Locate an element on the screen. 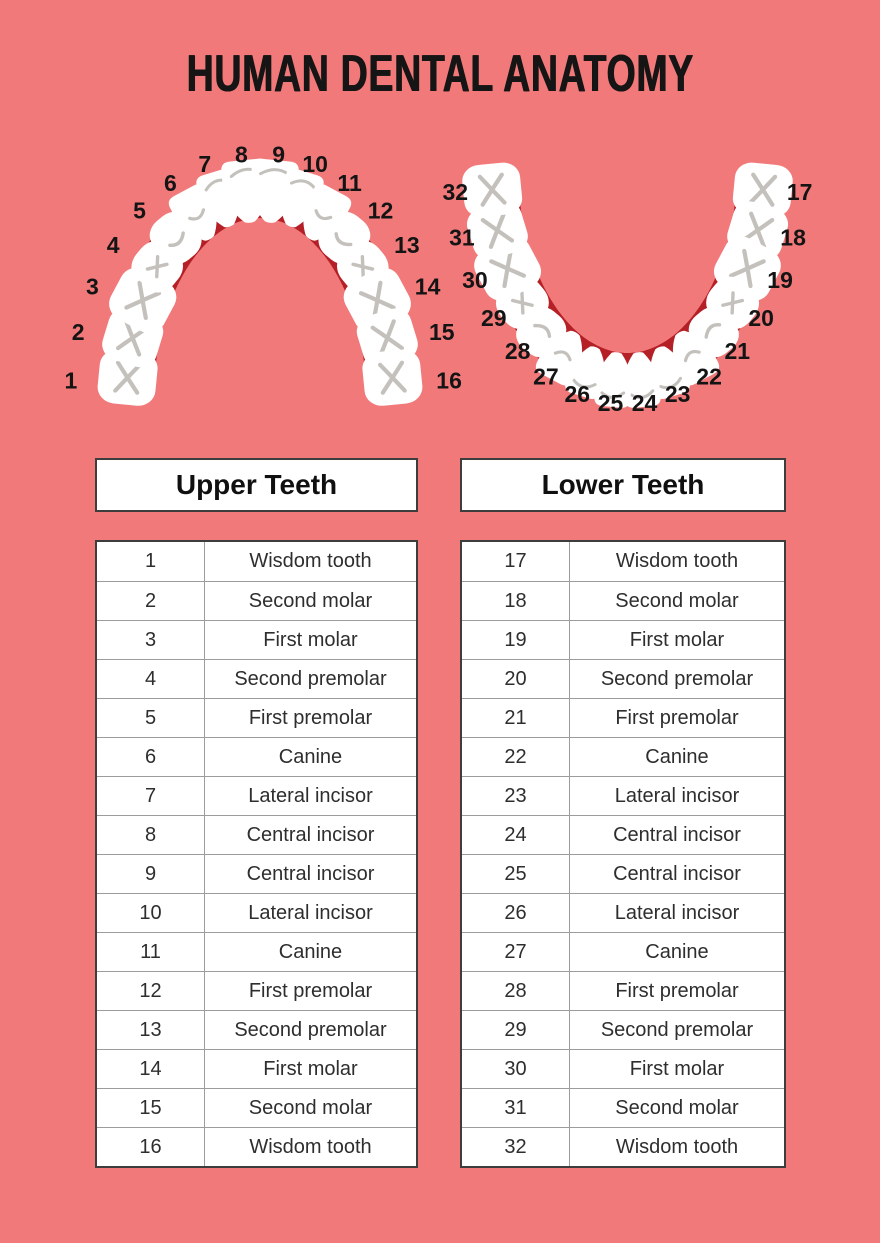 This screenshot has height=1243, width=880. tooth-number-cell: 12 is located at coordinates (151, 991).